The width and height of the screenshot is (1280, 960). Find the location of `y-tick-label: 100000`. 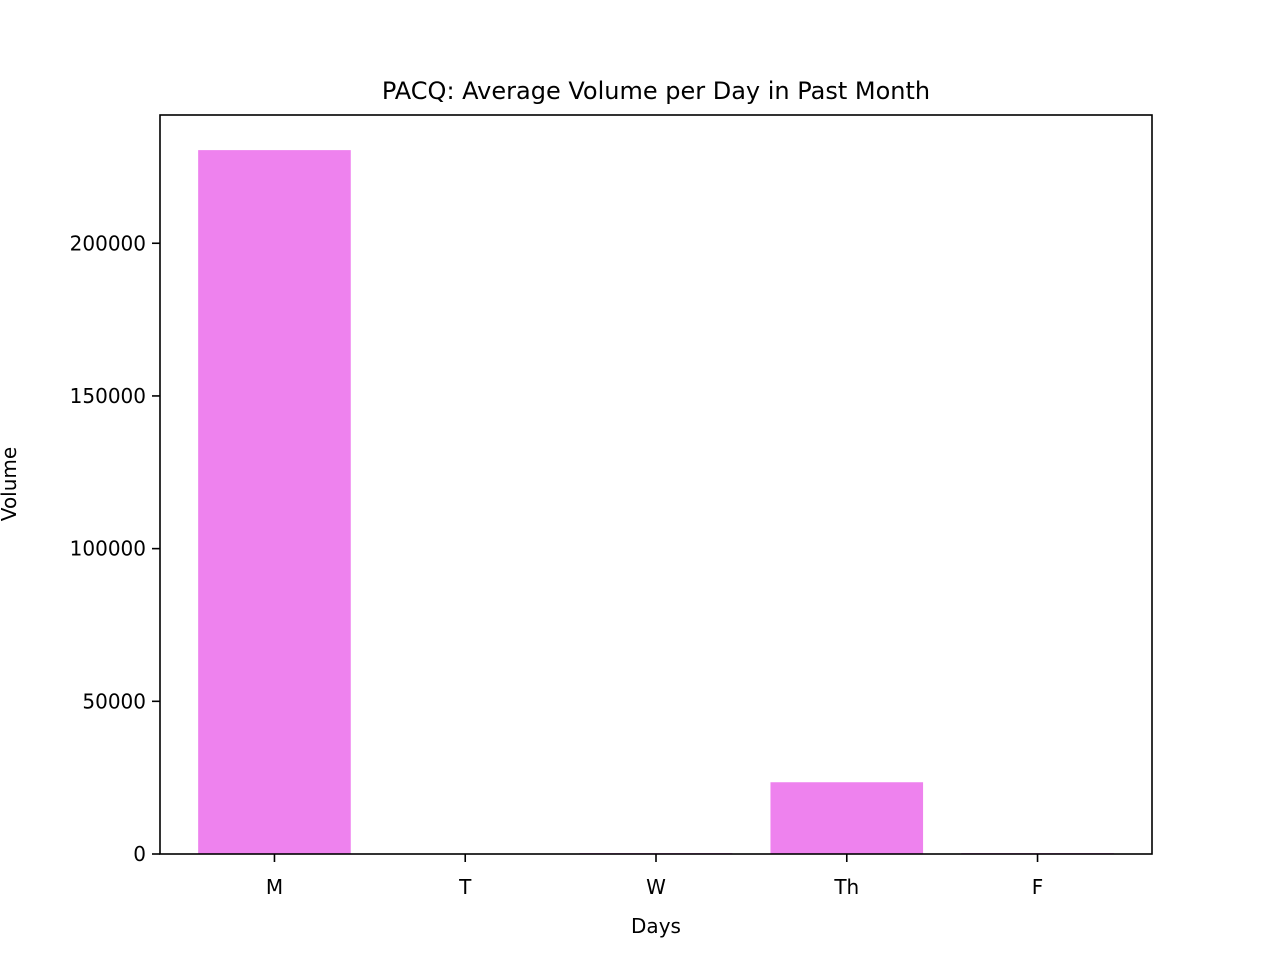

y-tick-label: 100000 is located at coordinates (108, 549).